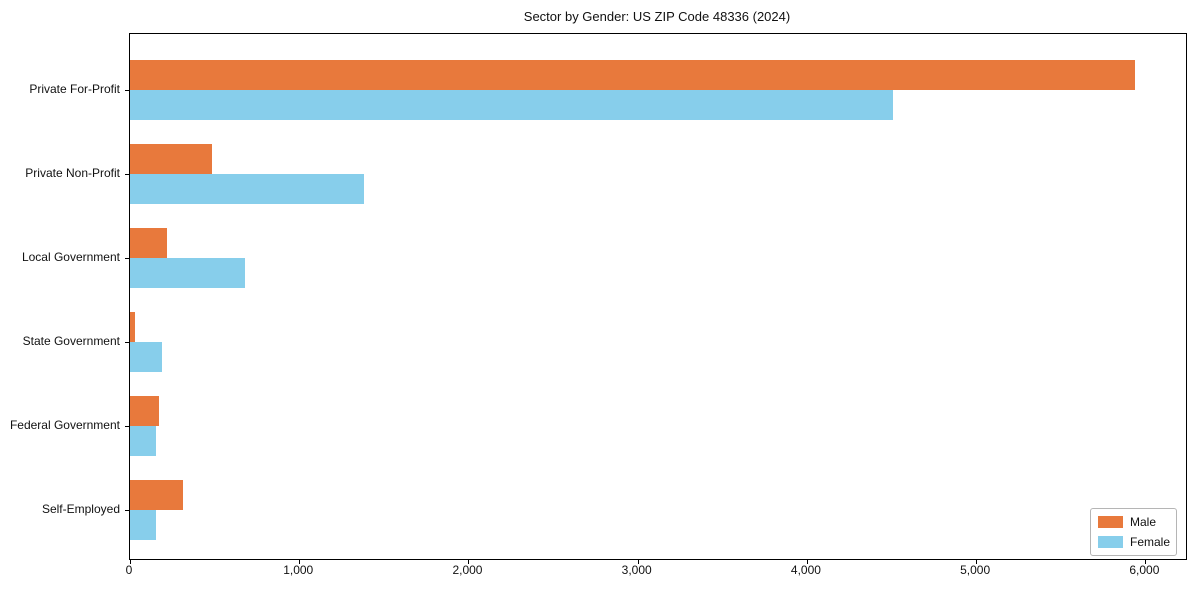 This screenshot has width=1200, height=600. I want to click on x-tick-label-0: 0, so click(129, 570).